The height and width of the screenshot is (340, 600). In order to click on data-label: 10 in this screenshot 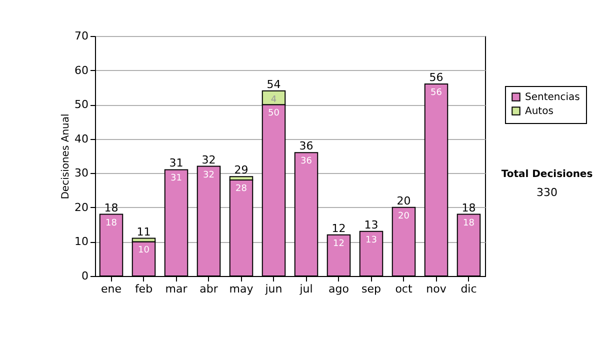, I will do `click(144, 251)`.